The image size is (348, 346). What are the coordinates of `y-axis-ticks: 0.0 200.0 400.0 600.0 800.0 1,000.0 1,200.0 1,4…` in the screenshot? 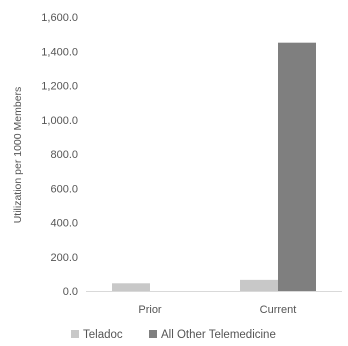 It's located at (59, 155).